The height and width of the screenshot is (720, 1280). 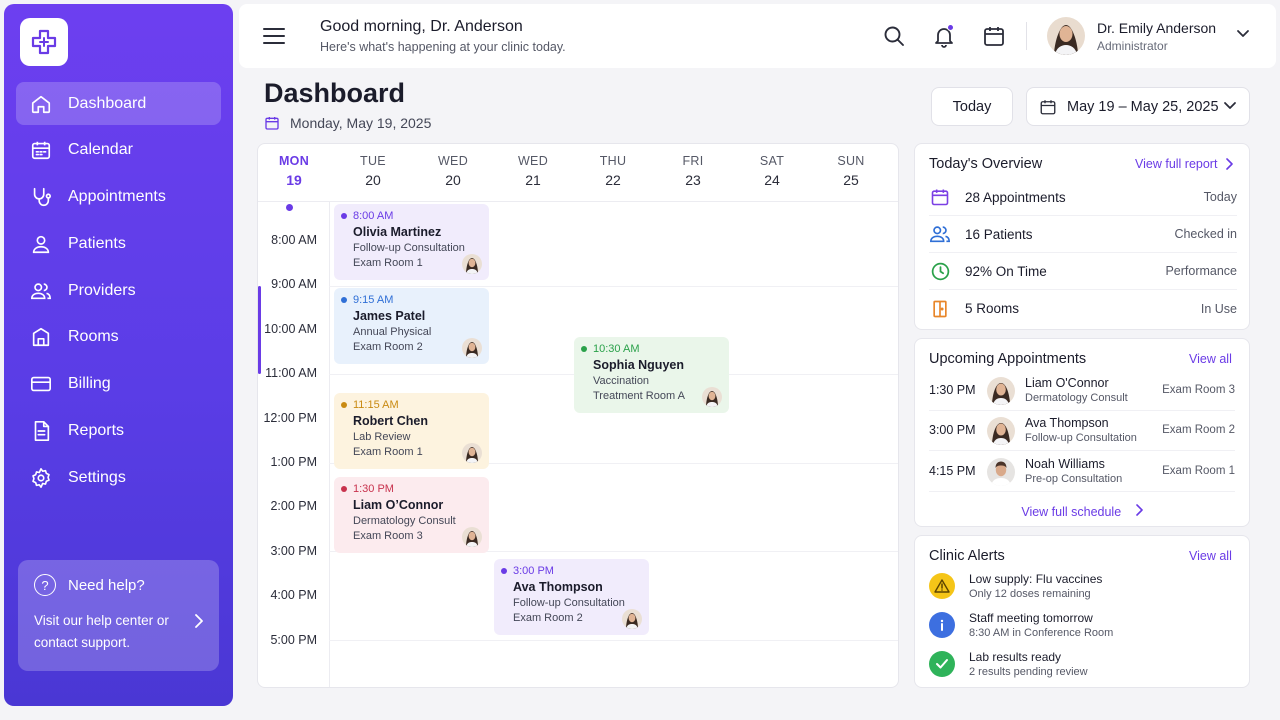 What do you see at coordinates (894, 36) in the screenshot?
I see `search-icon` at bounding box center [894, 36].